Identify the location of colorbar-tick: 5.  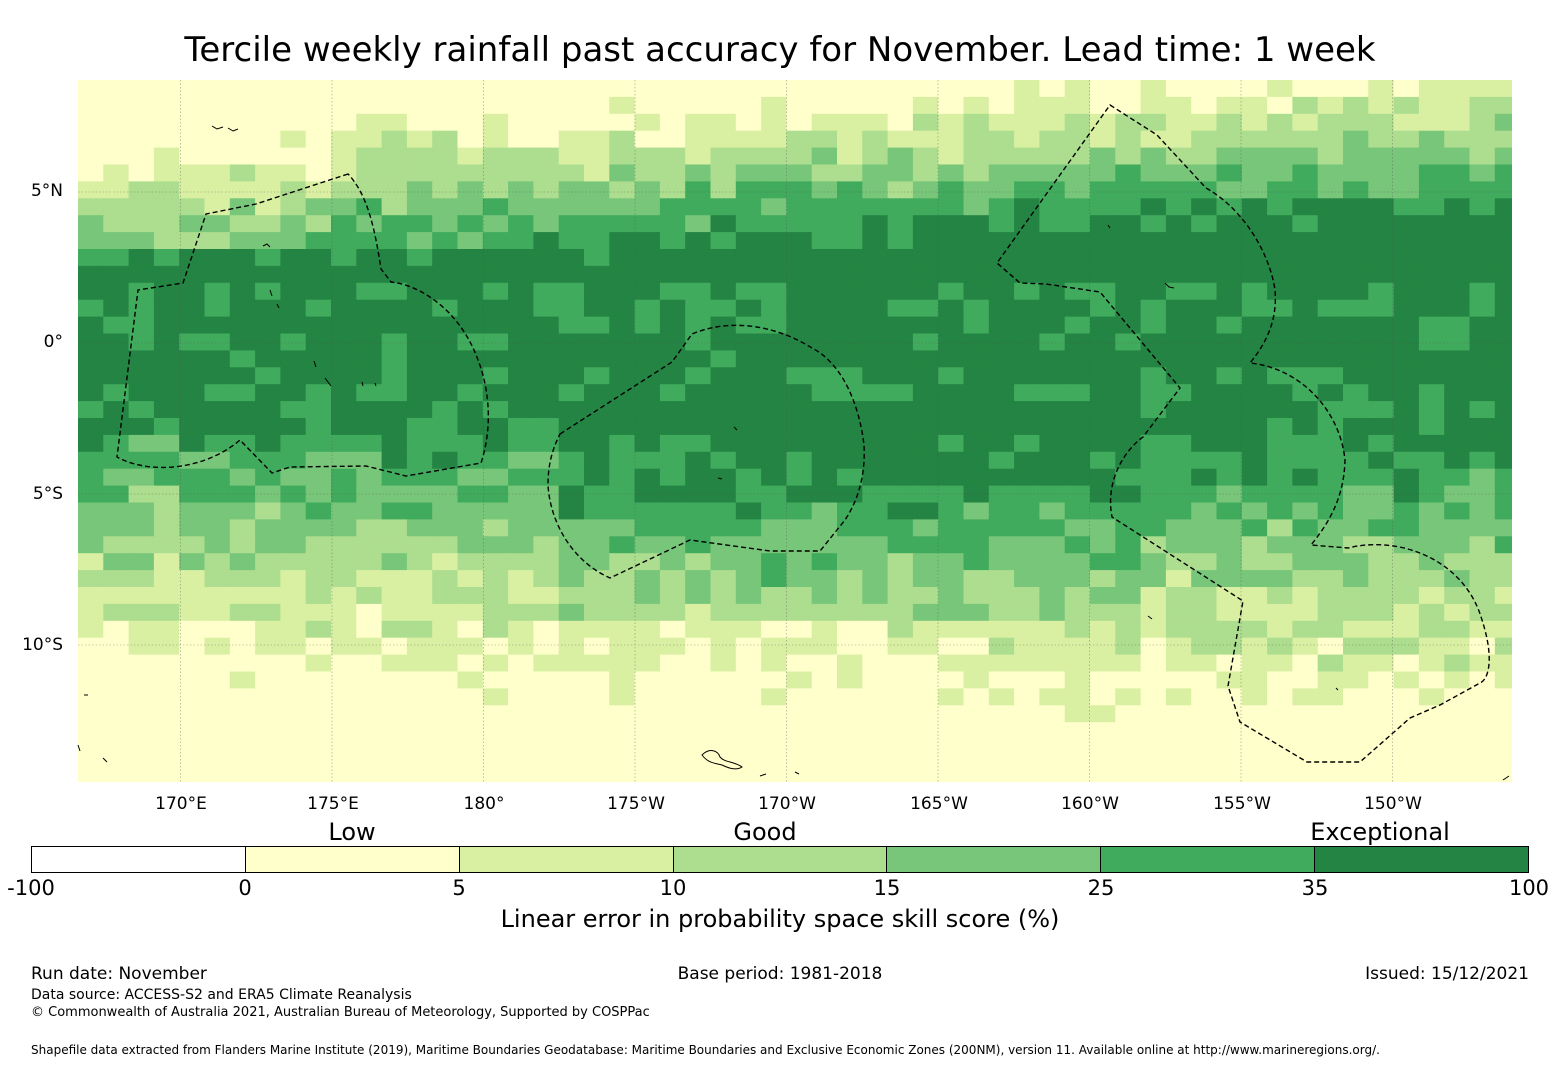
(459, 888).